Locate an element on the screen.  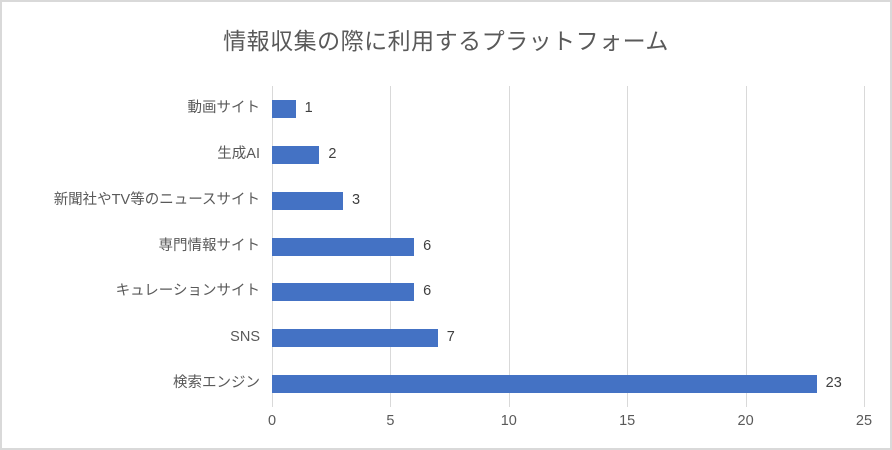
category-label: SNS is located at coordinates (245, 337).